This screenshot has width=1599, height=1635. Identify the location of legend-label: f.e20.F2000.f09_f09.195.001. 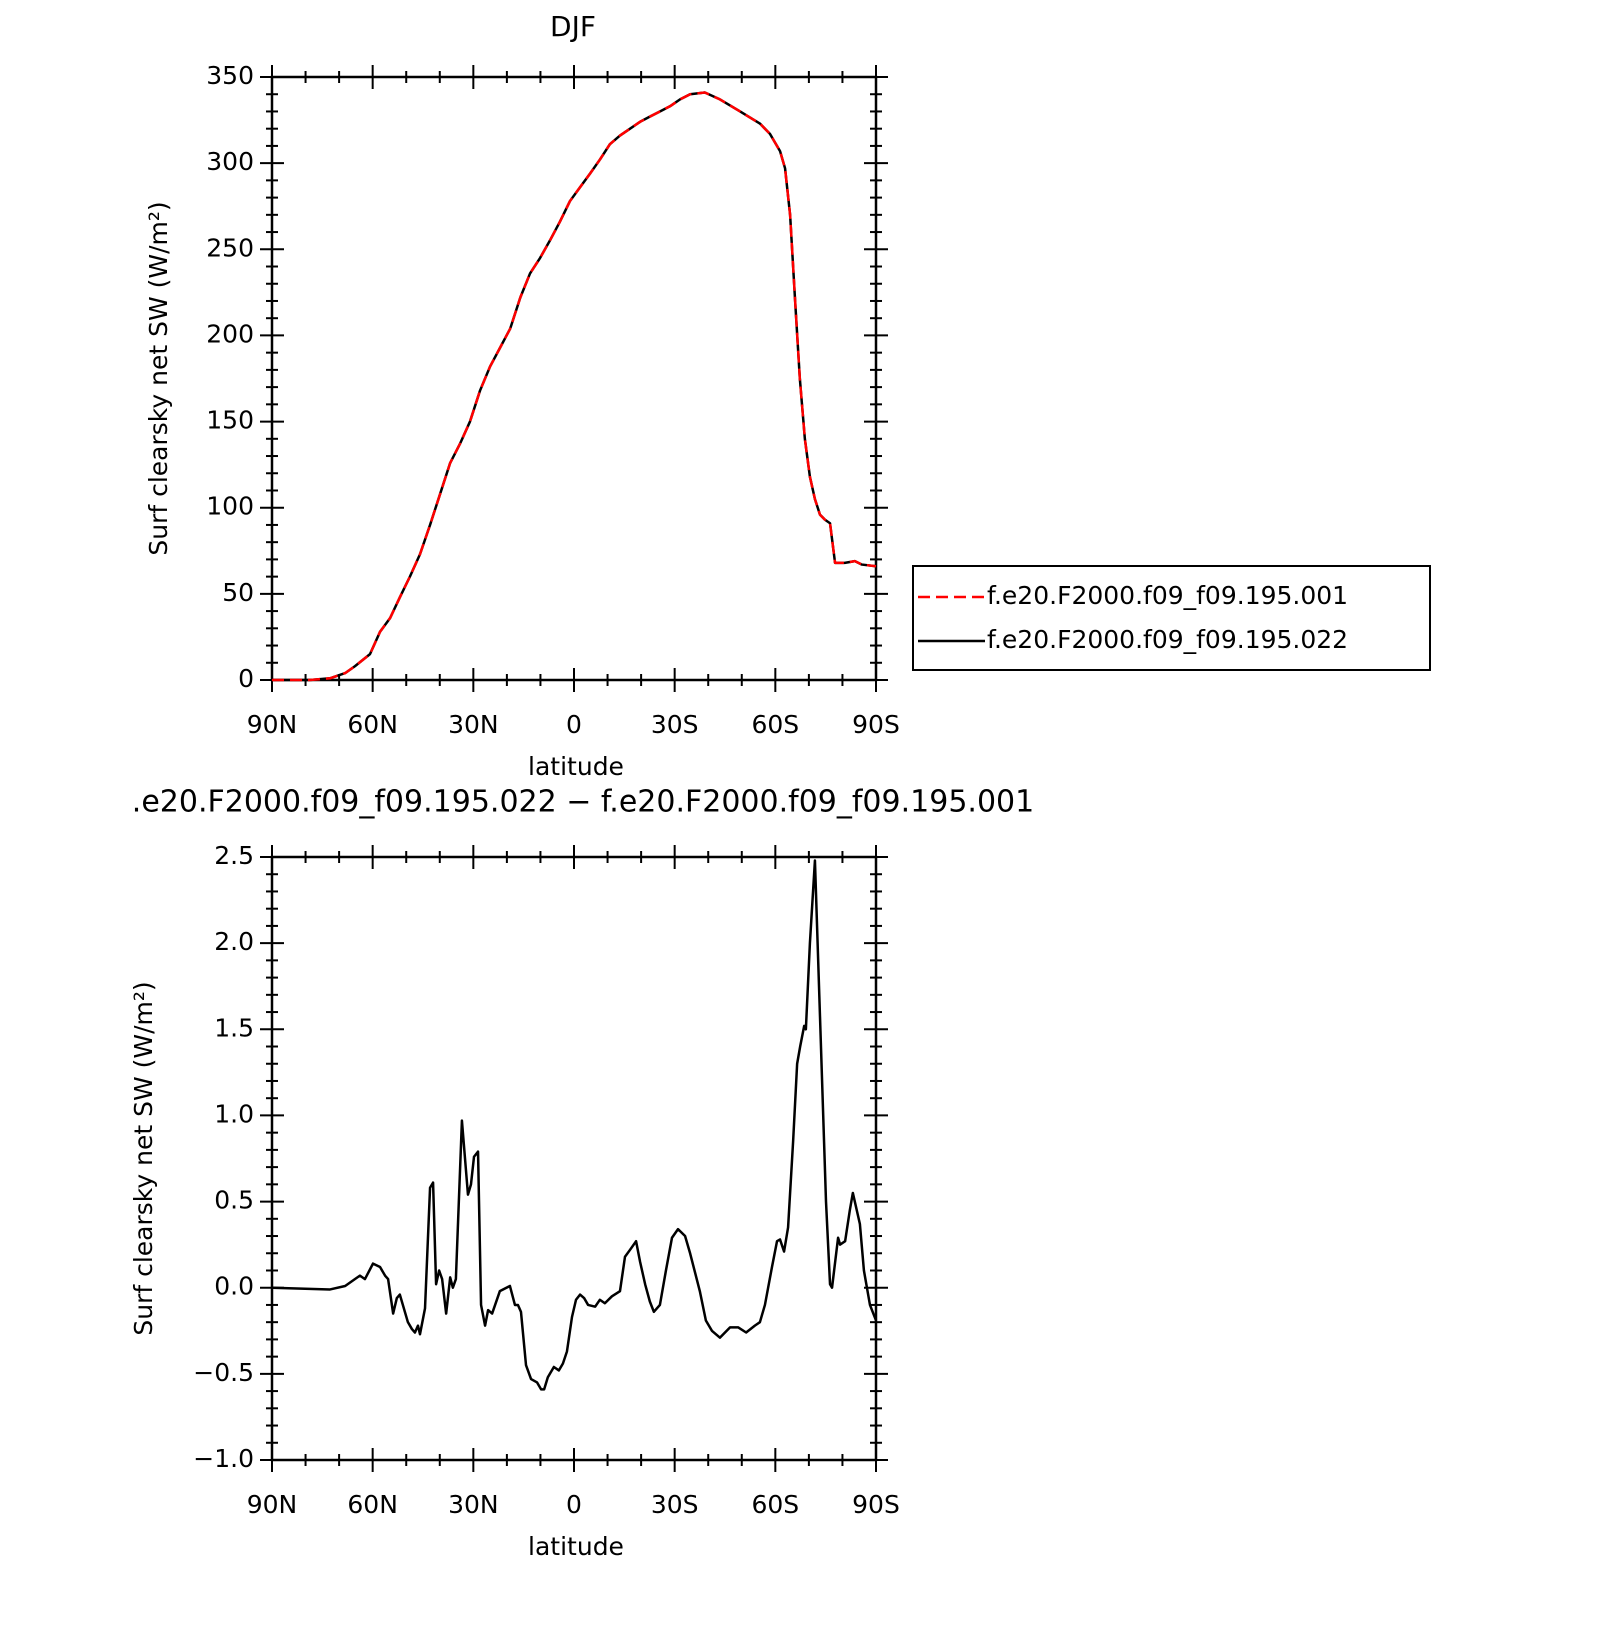
(1167, 595).